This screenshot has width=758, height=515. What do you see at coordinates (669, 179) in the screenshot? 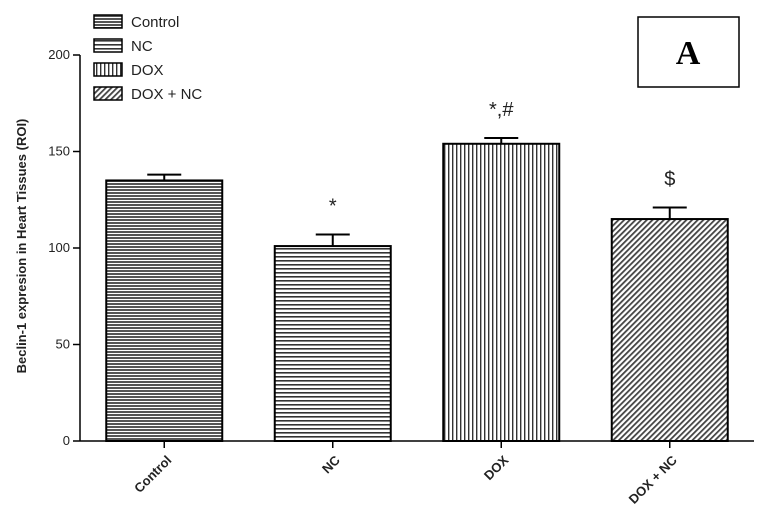
I see `significance-mark: $` at bounding box center [669, 179].